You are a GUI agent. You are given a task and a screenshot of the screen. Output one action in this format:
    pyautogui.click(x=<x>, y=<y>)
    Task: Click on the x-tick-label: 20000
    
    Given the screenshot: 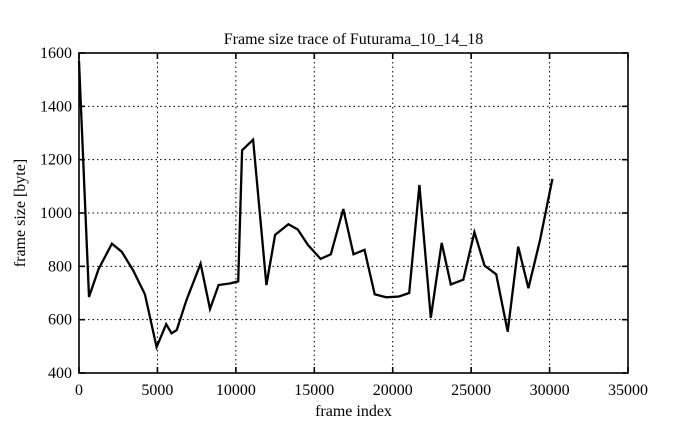 What is the action you would take?
    pyautogui.click(x=393, y=390)
    